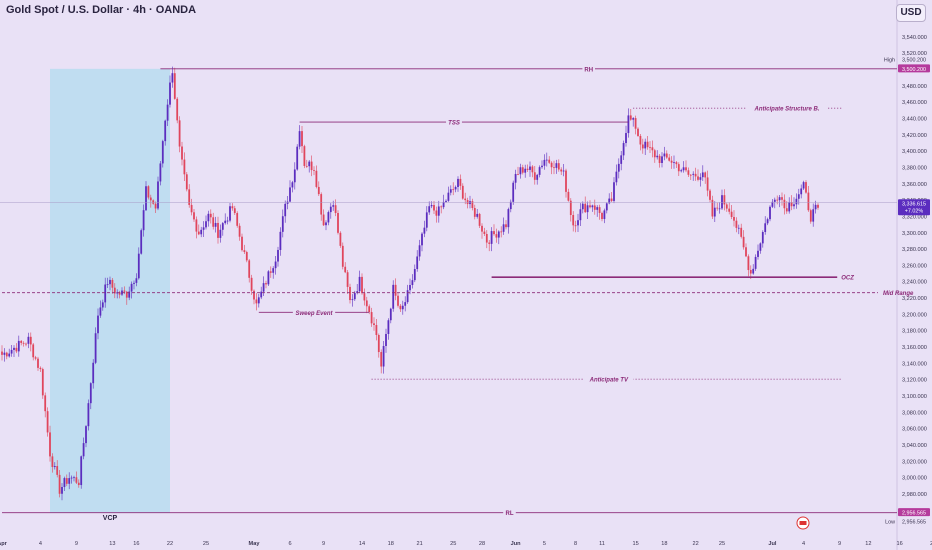 Image resolution: width=932 pixels, height=550 pixels. Describe the element at coordinates (914, 103) in the screenshot. I see `y-tick-label: 3,460.000` at that location.